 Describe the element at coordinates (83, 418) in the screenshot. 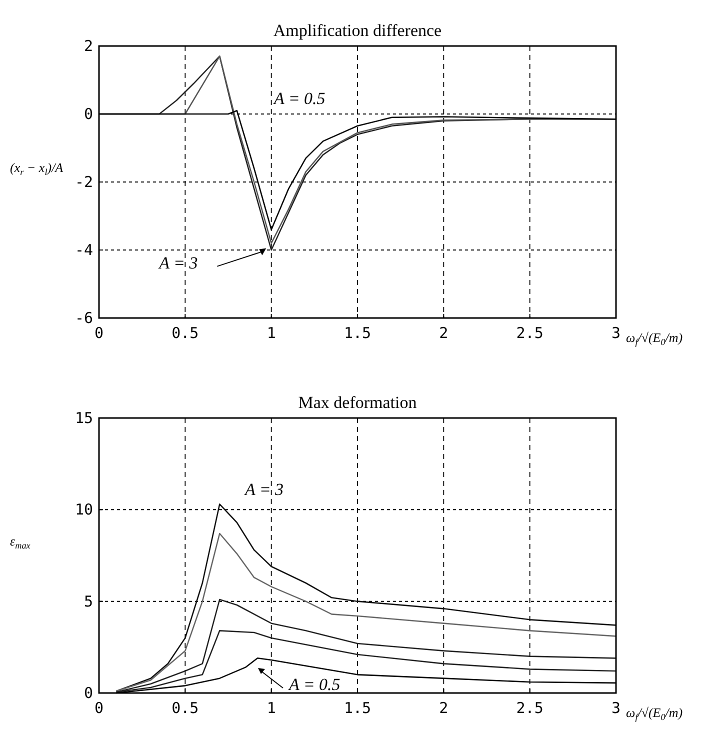

I see `y-tick-label: 15` at that location.